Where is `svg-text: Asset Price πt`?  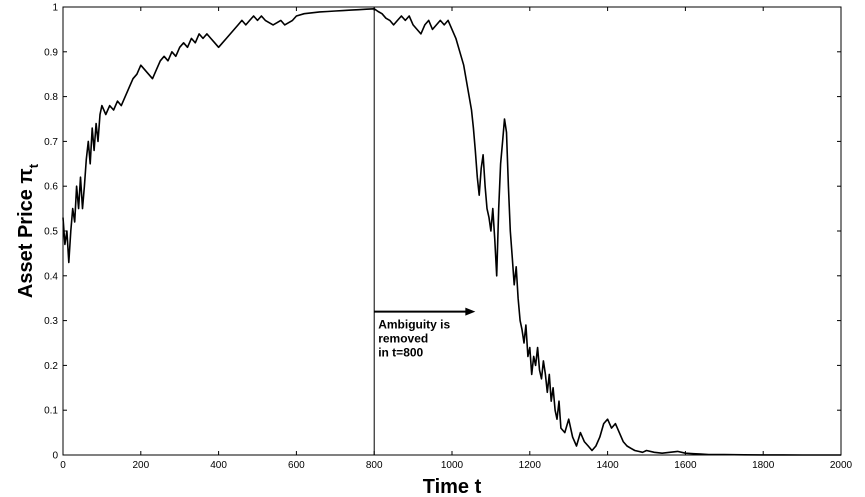
svg-text: Asset Price πt is located at coordinates (28, 230).